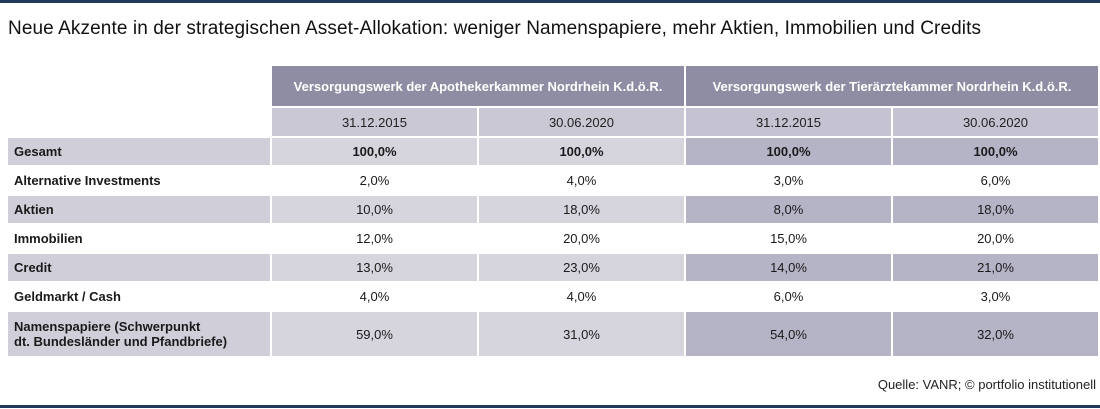  Describe the element at coordinates (788, 209) in the screenshot. I see `table-cell: 8,0%` at that location.